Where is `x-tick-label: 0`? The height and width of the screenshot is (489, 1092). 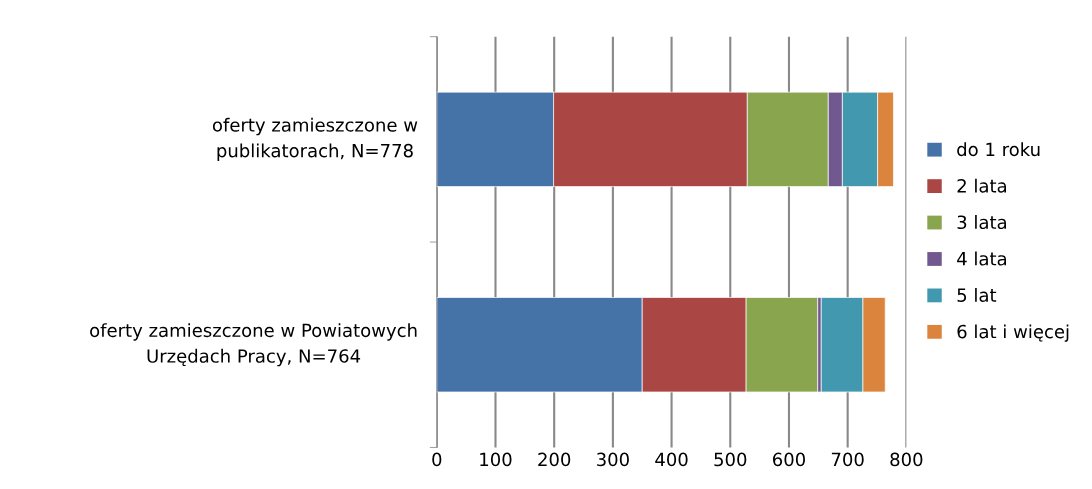 x-tick-label: 0 is located at coordinates (437, 459).